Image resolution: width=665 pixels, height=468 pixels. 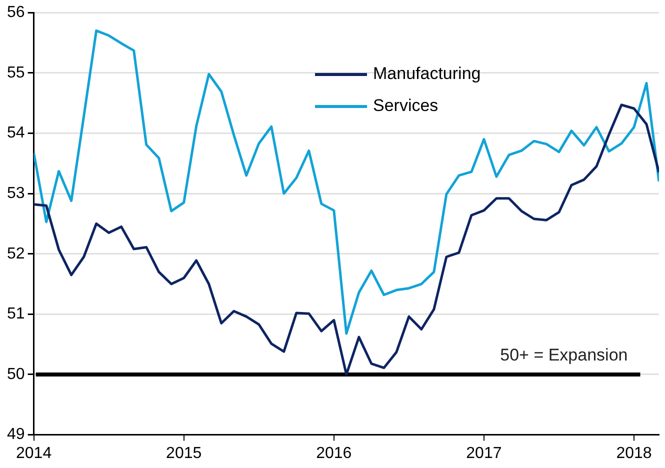 I want to click on y-tick-label: 54, so click(x=16, y=133).